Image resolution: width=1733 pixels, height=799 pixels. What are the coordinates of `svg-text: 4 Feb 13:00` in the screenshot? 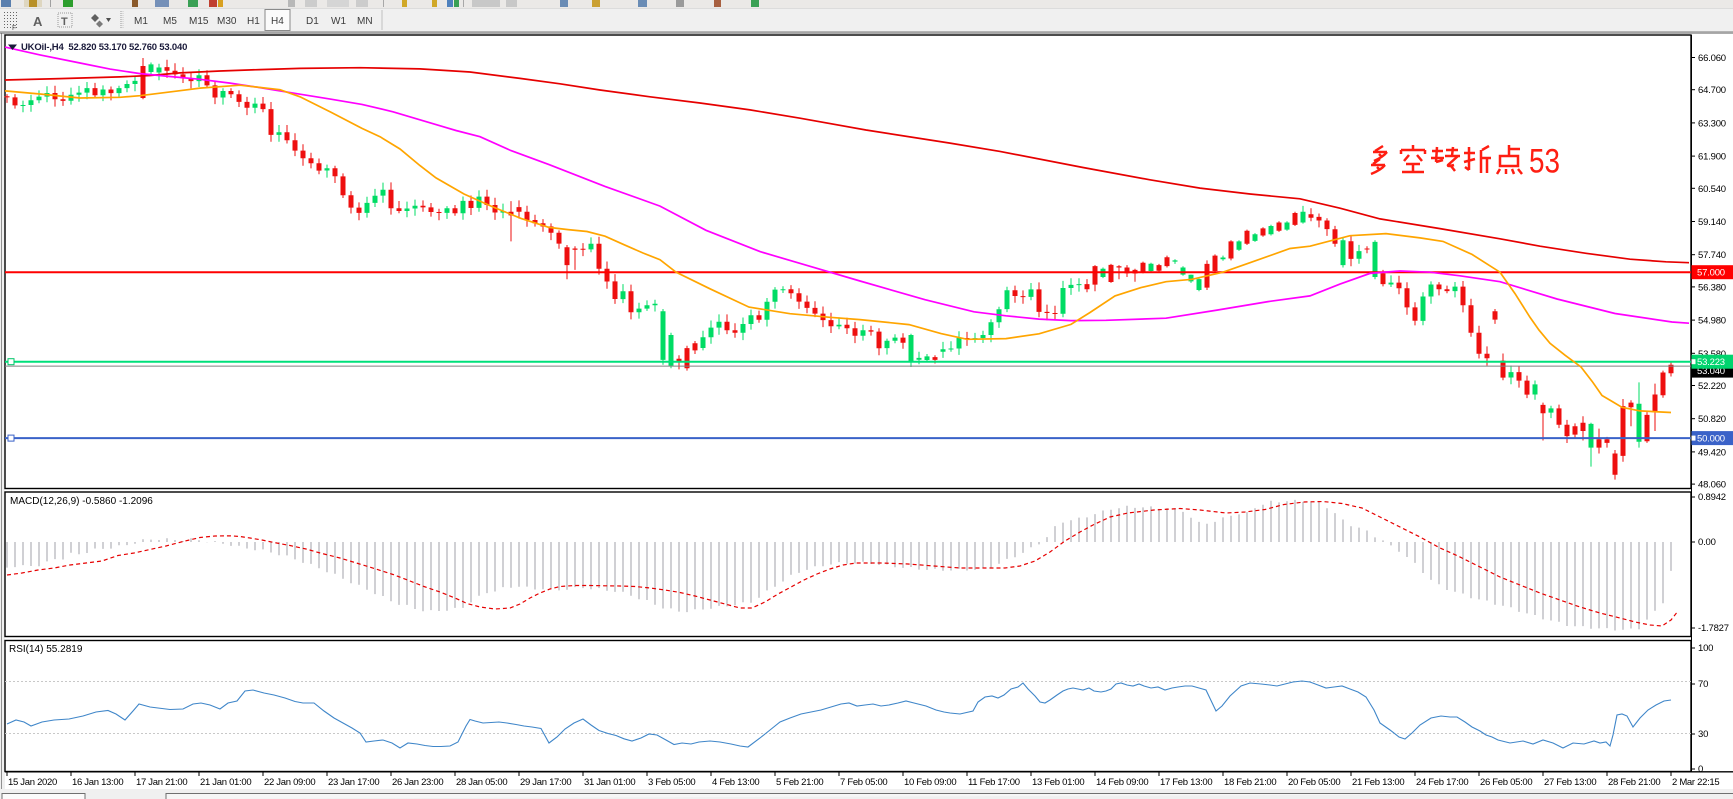 It's located at (735, 782).